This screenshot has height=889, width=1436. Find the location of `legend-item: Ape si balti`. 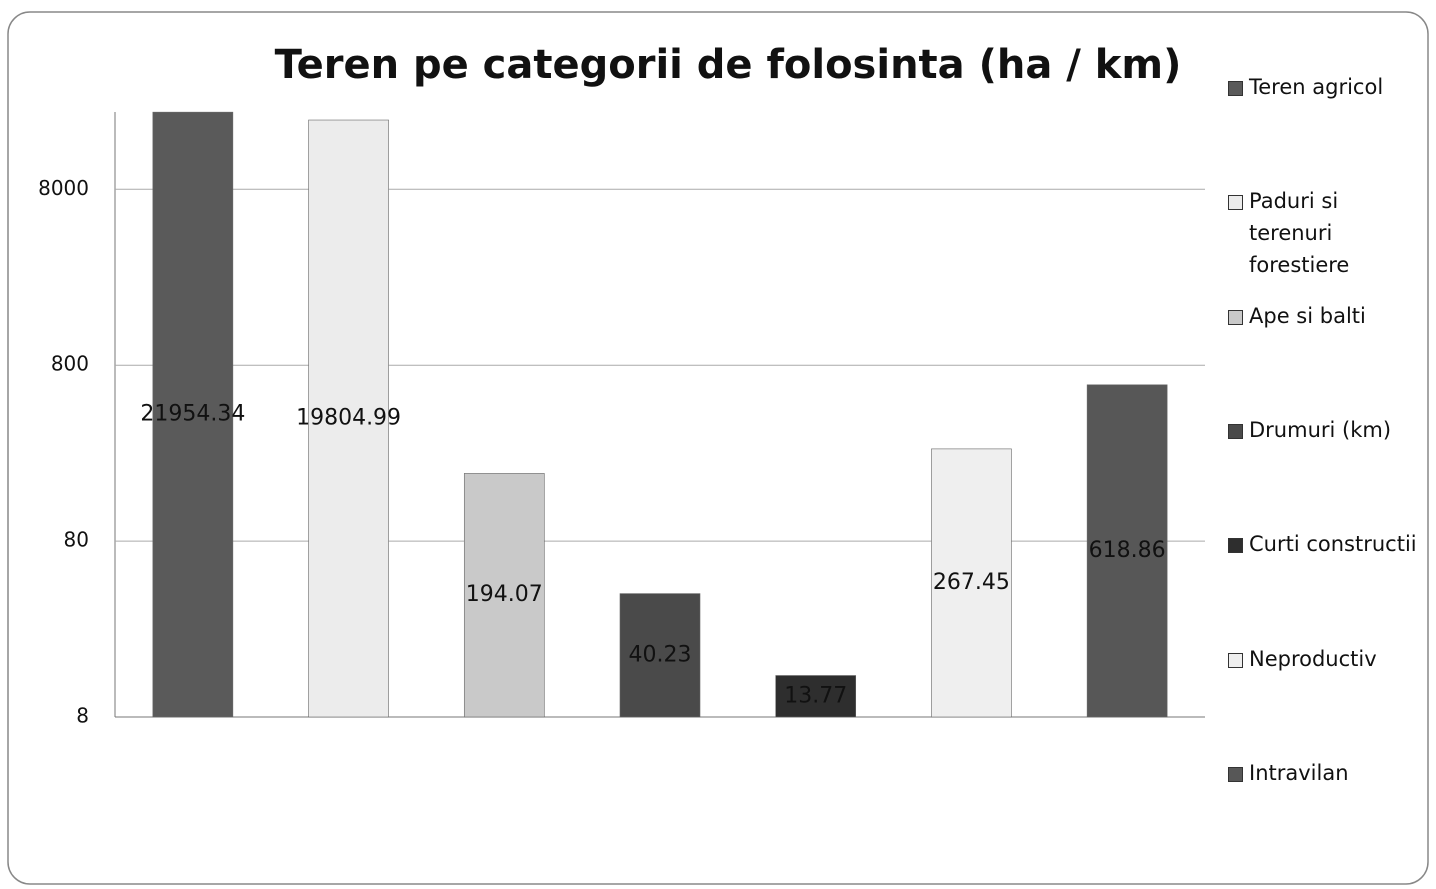

legend-item: Ape si balti is located at coordinates (1328, 316).